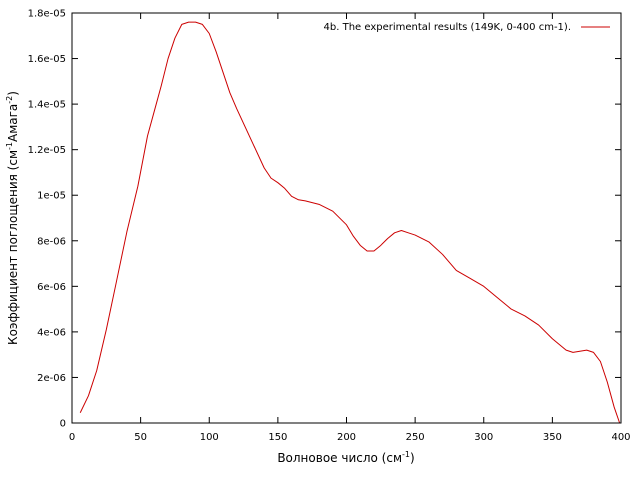 This screenshot has width=640, height=480. What do you see at coordinates (51, 332) in the screenshot?
I see `y-tick-label: 4e-06` at bounding box center [51, 332].